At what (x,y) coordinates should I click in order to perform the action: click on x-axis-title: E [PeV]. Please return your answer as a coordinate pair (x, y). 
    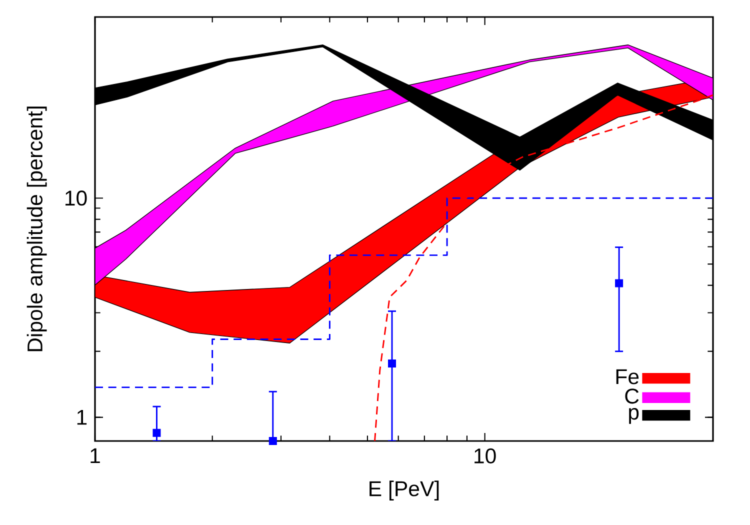
    Looking at the image, I should click on (404, 490).